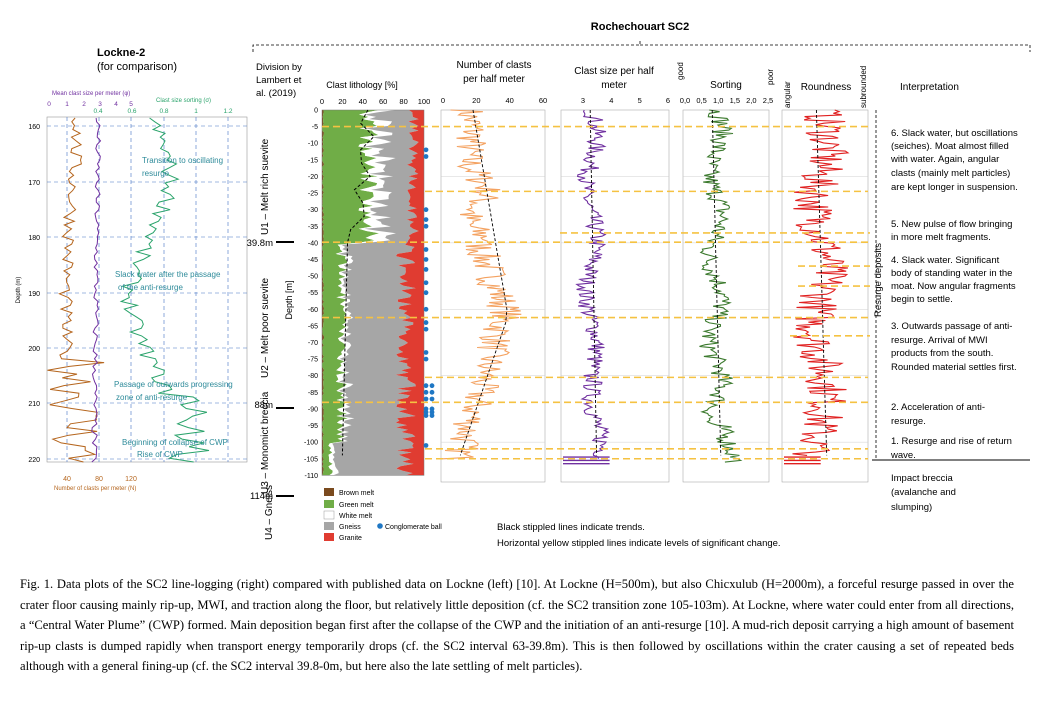 The height and width of the screenshot is (720, 1040). What do you see at coordinates (825, 296) in the screenshot?
I see `roundness-frame` at bounding box center [825, 296].